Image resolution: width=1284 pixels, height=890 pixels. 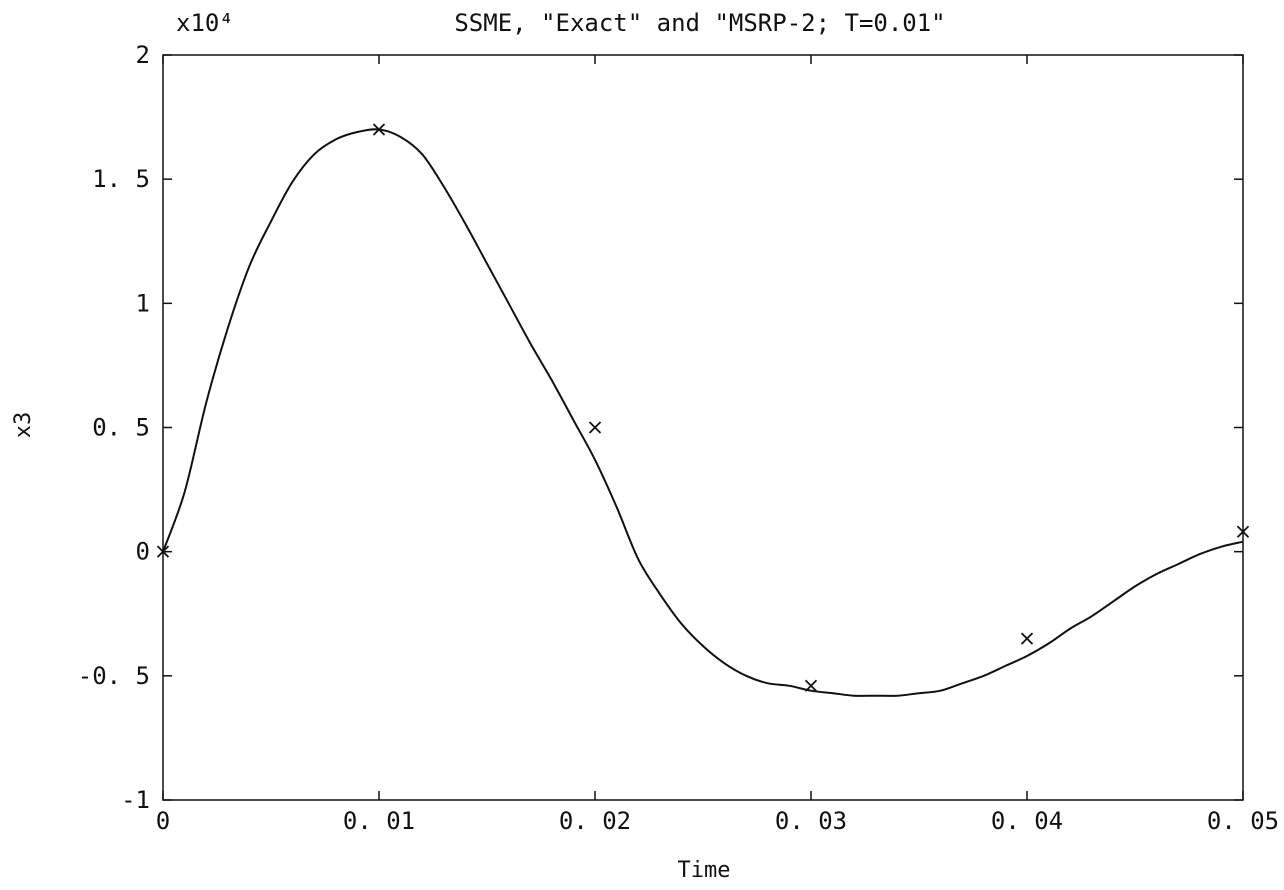 I want to click on x-tick-label: 0. 01, so click(x=379, y=821).